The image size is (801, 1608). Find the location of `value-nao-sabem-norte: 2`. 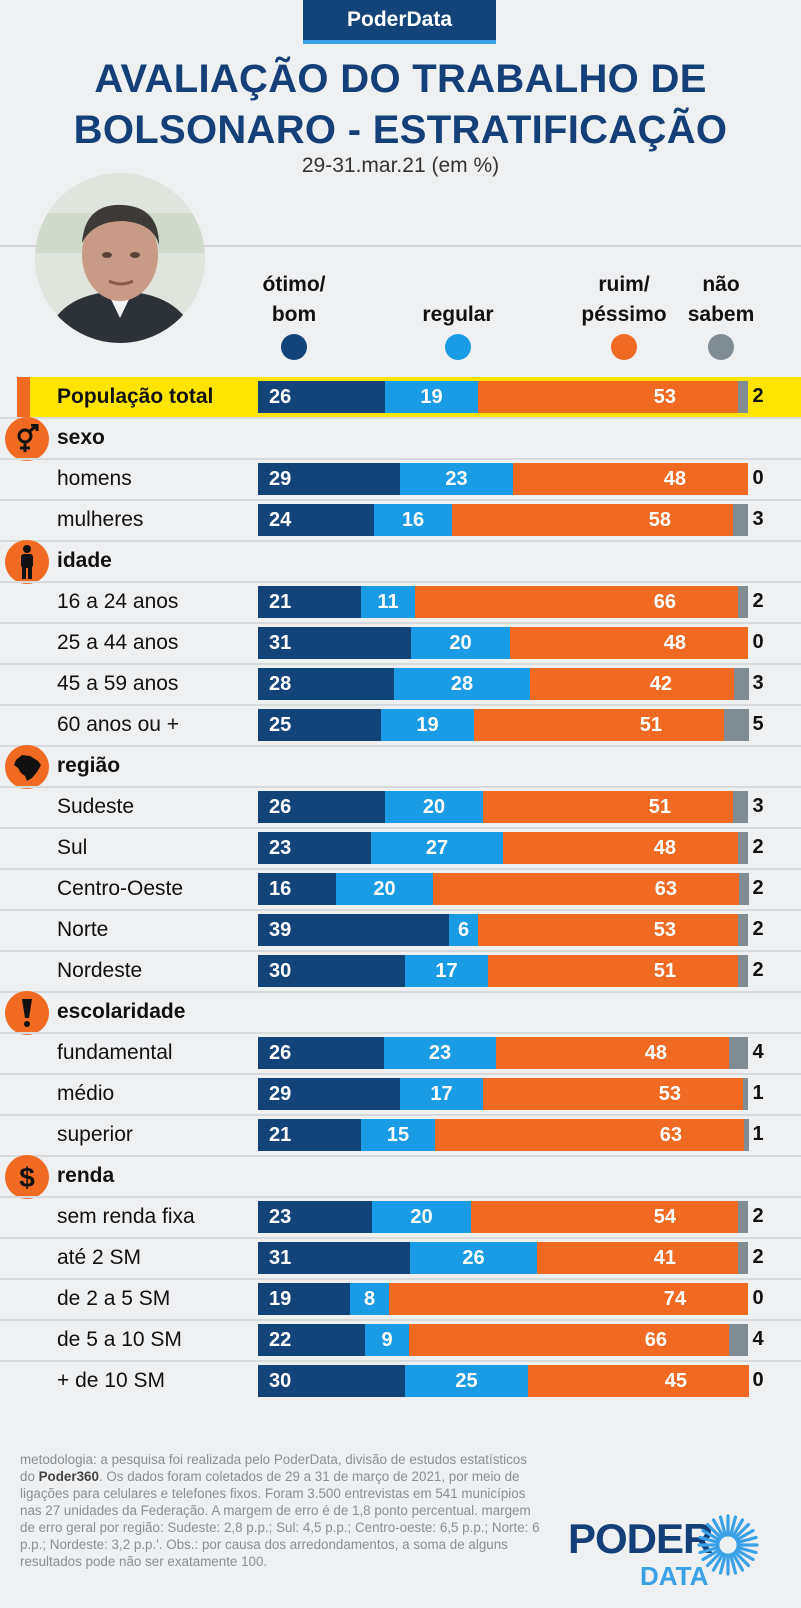

value-nao-sabem-norte: 2 is located at coordinates (758, 929).